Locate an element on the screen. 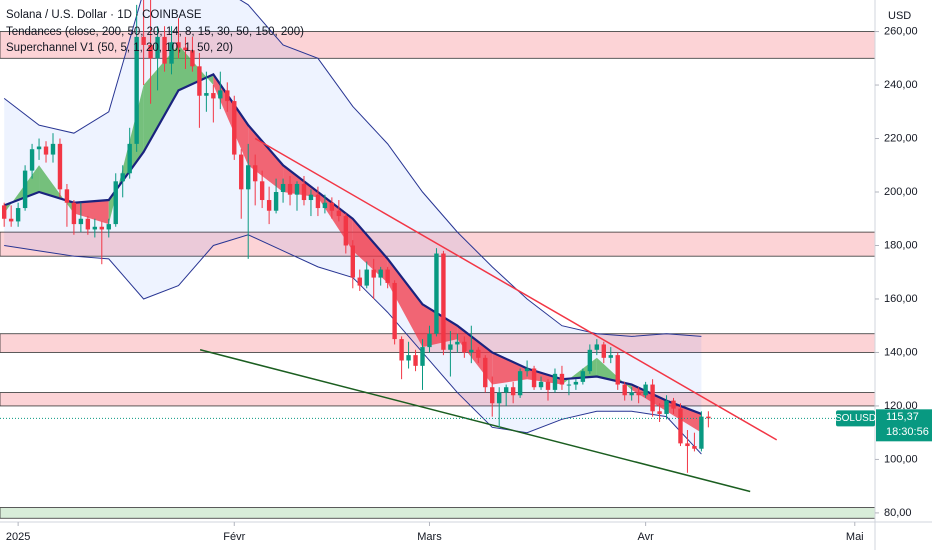 The height and width of the screenshot is (550, 932). price-tag is located at coordinates (904, 425).